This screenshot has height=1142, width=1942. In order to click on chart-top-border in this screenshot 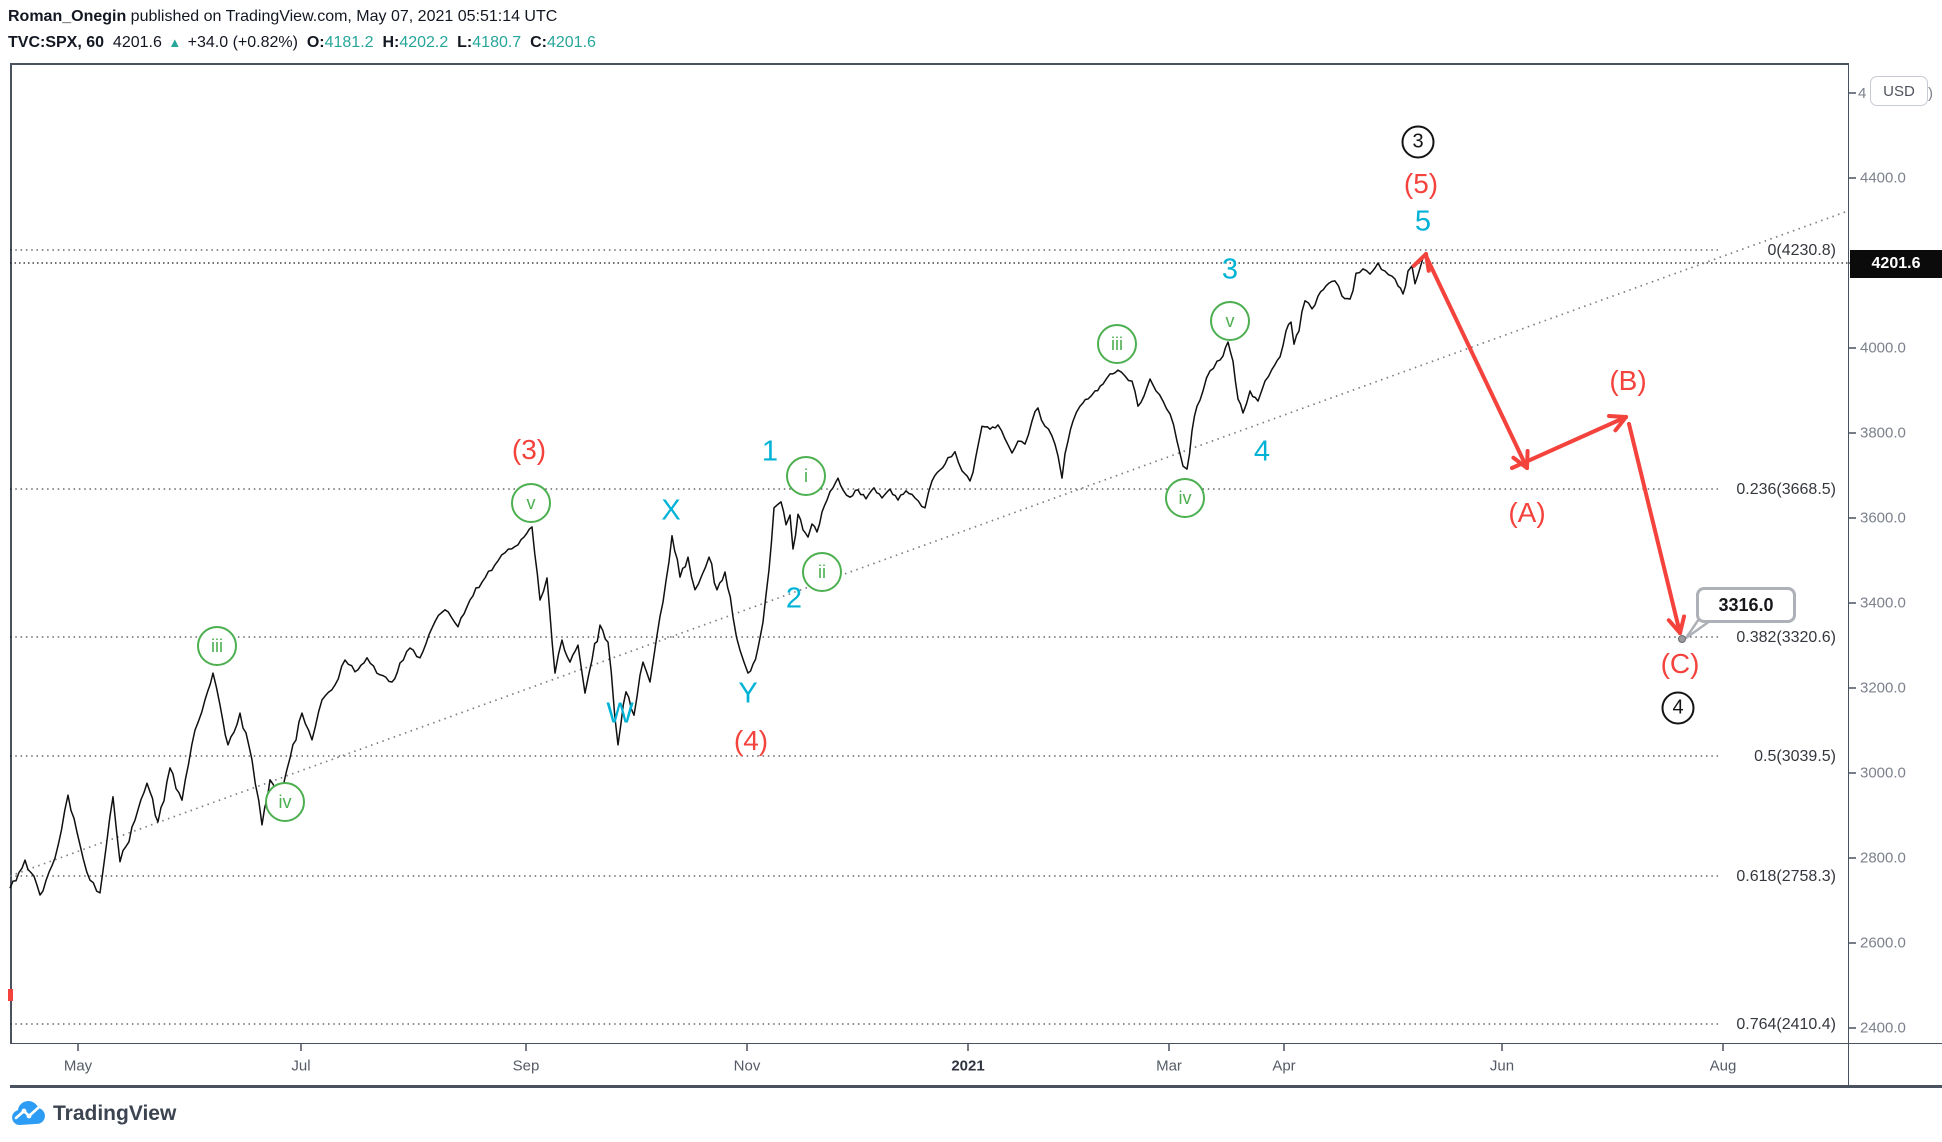, I will do `click(929, 64)`.